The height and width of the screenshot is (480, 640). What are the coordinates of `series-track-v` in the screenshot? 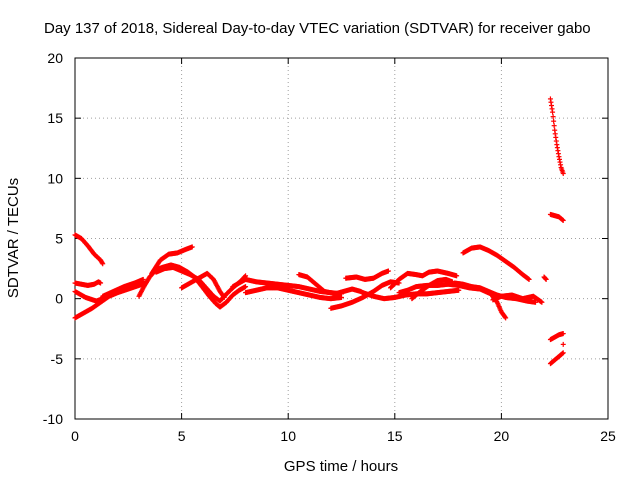 It's located at (545, 278).